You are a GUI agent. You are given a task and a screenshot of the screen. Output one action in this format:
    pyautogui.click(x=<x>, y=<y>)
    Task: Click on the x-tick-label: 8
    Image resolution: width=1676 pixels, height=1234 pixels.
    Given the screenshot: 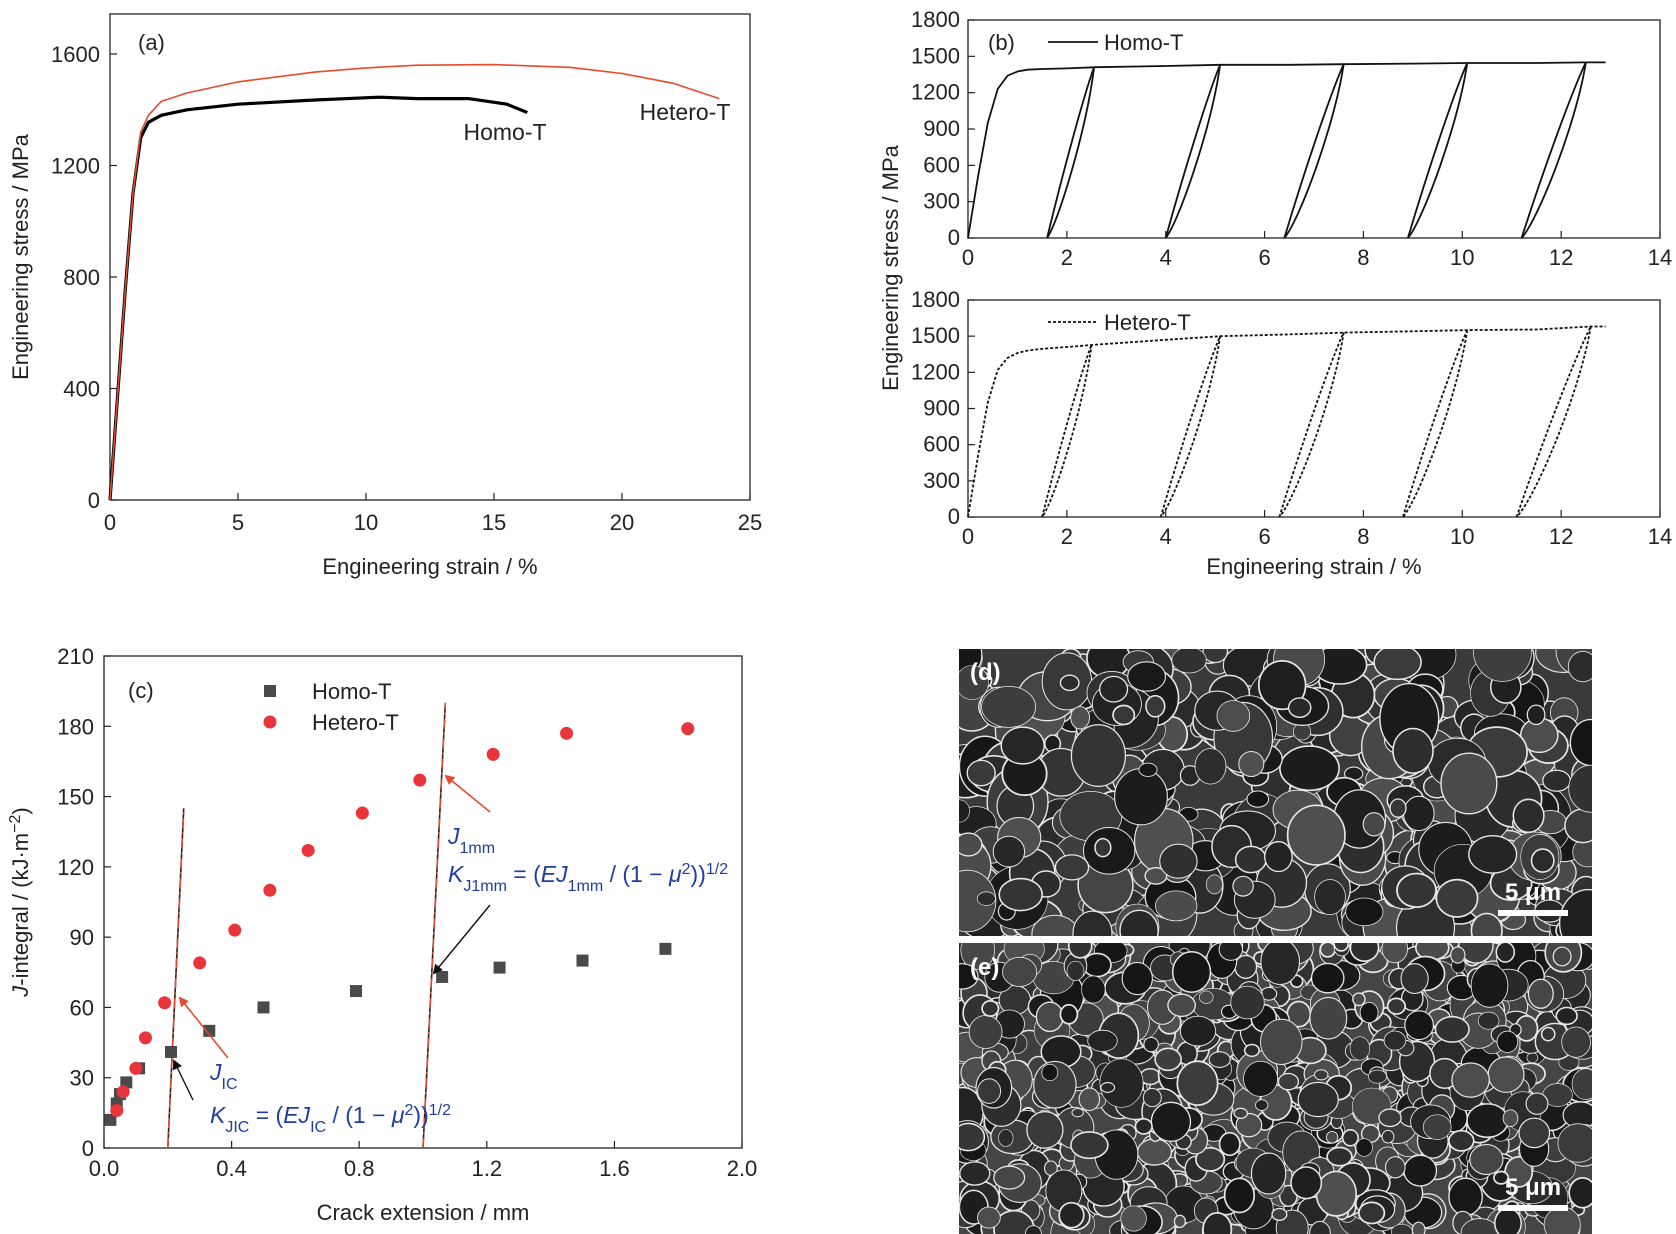 What is the action you would take?
    pyautogui.click(x=1363, y=257)
    